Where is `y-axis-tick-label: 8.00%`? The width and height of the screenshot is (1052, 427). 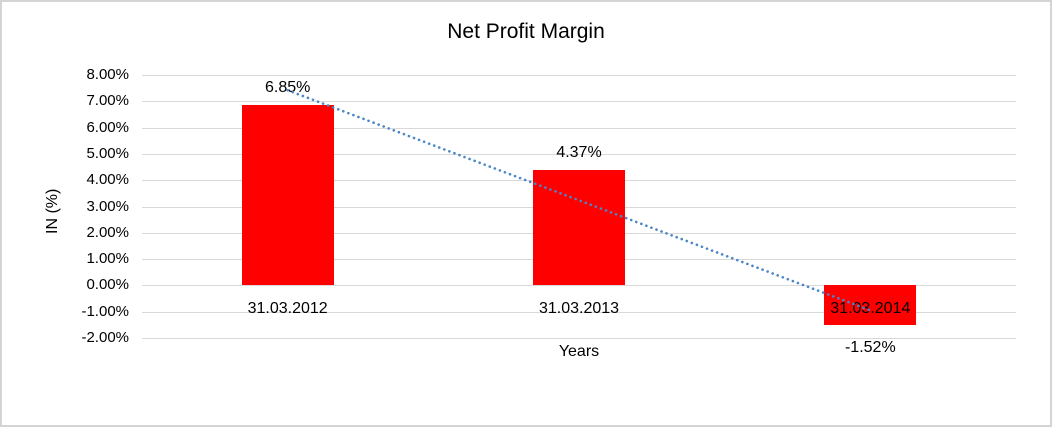 y-axis-tick-label: 8.00% is located at coordinates (107, 74).